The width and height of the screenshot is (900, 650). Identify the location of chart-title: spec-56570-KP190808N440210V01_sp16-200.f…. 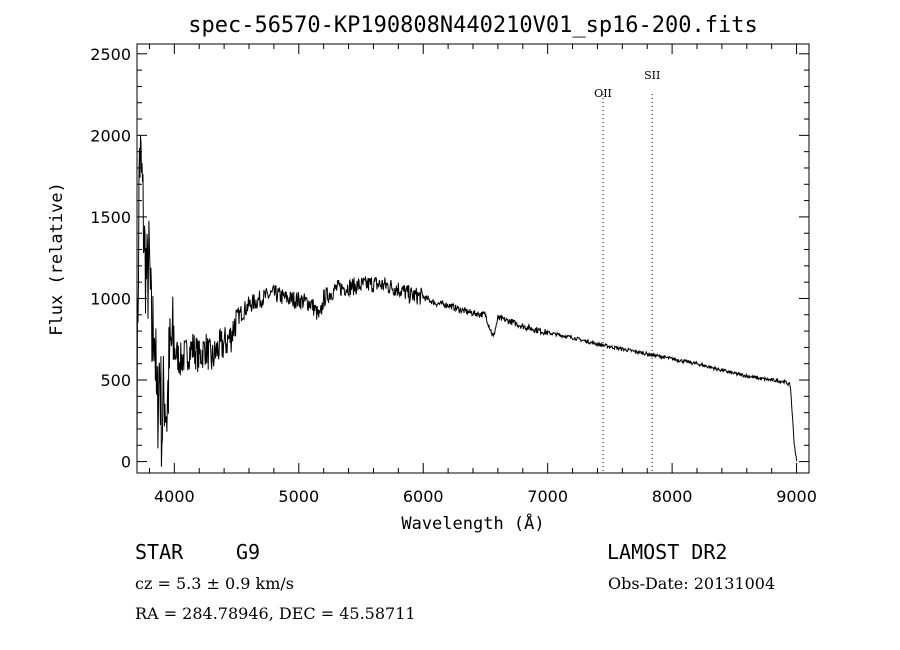
(473, 25).